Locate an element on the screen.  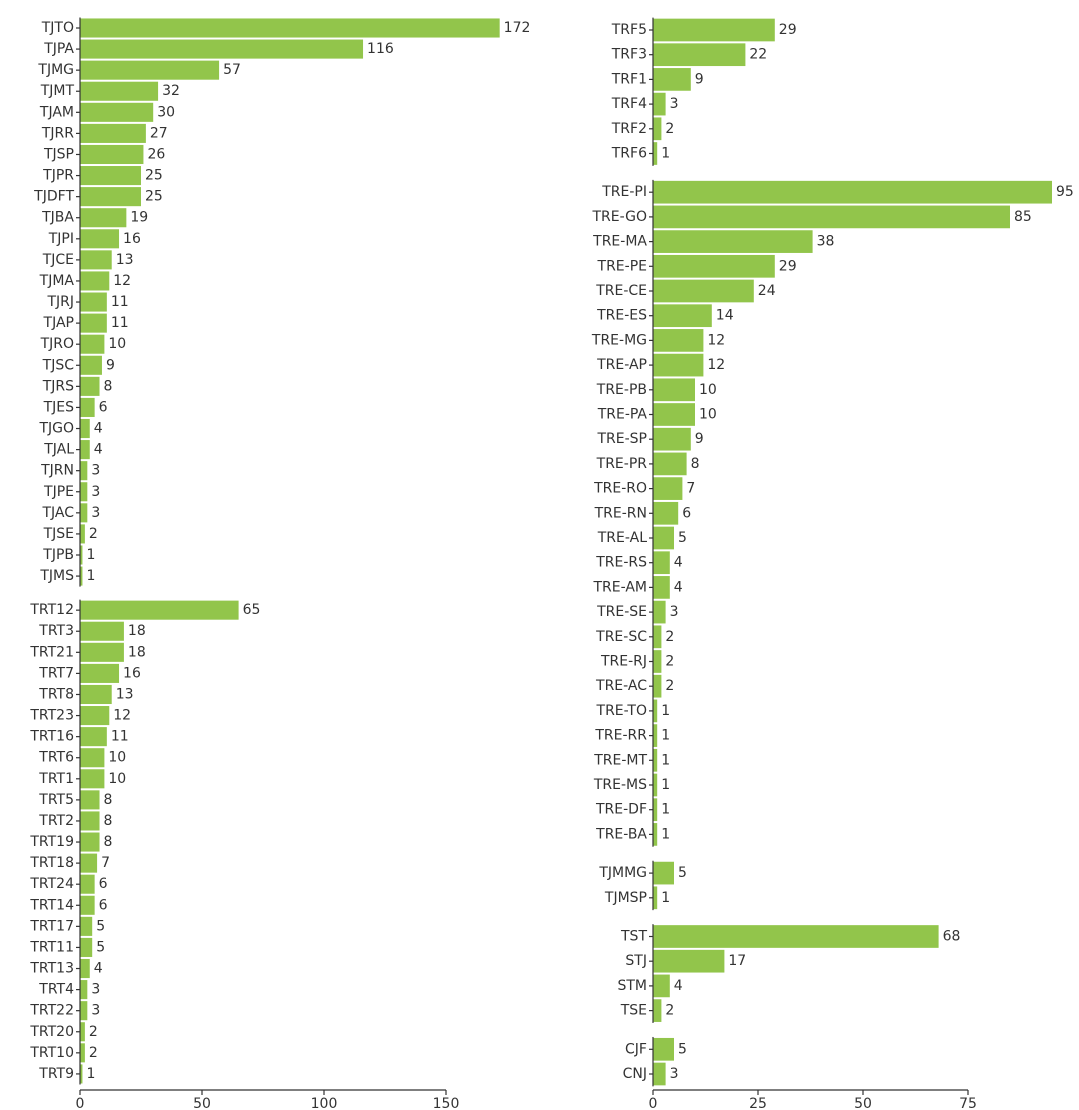
category-label: TJAP is located at coordinates (58, 323).